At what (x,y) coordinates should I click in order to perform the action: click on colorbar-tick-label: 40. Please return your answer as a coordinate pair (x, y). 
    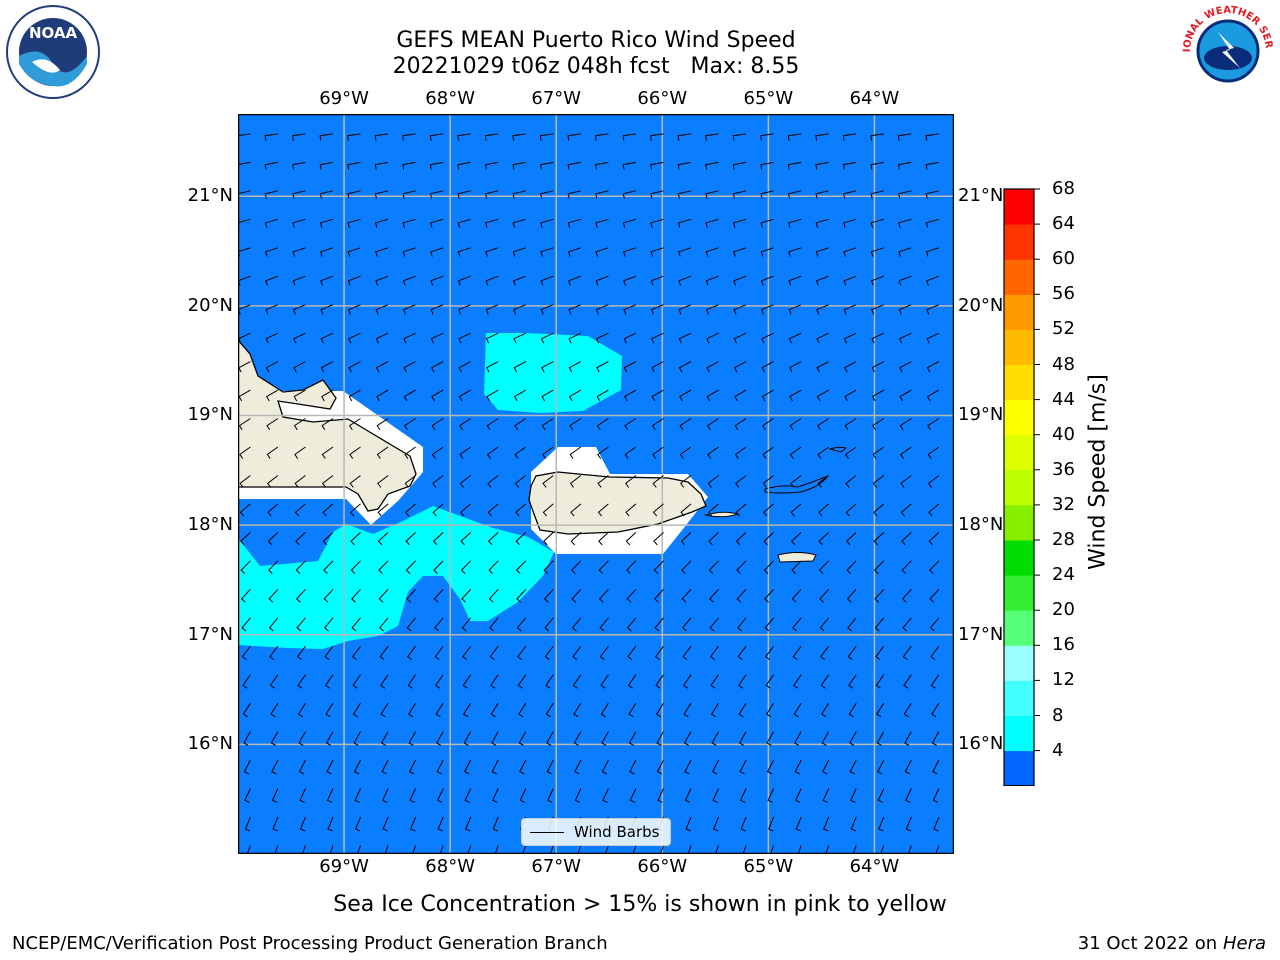
    Looking at the image, I should click on (1063, 434).